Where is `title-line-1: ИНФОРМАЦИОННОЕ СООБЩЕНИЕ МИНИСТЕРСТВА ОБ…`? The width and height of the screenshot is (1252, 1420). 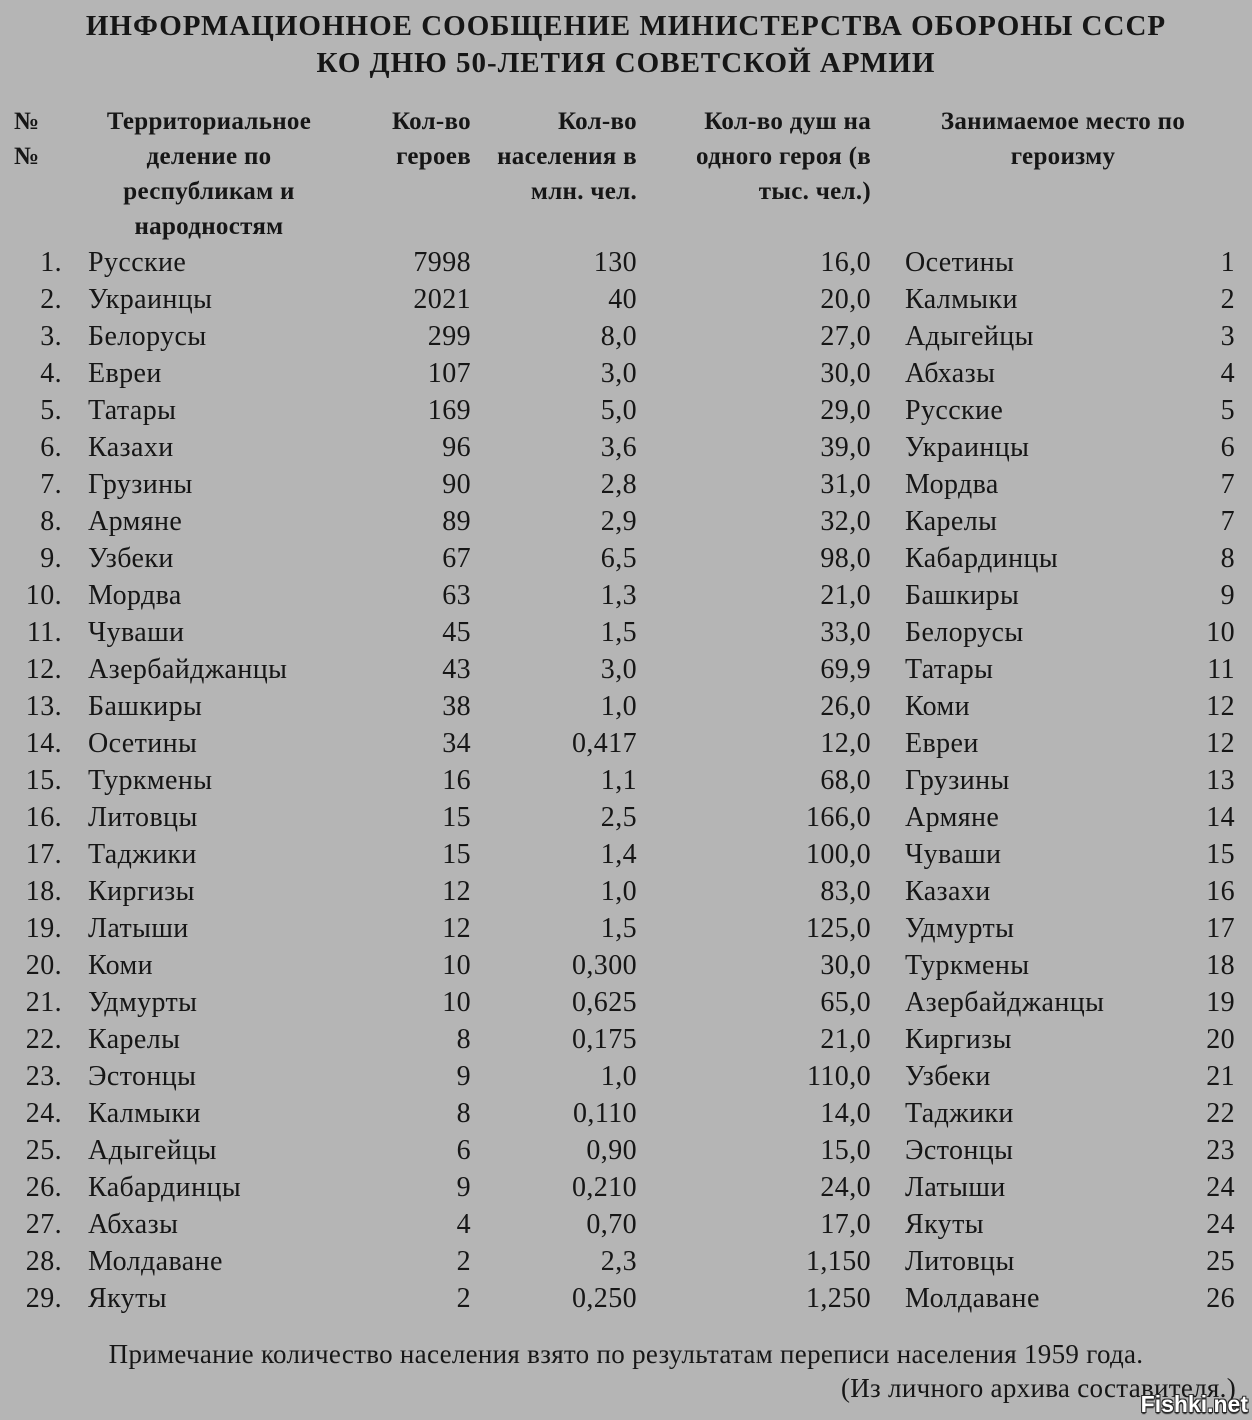
title-line-1: ИНФОРМАЦИОННОЕ СООБЩЕНИЕ МИНИСТЕРСТВА ОБ… is located at coordinates (626, 26).